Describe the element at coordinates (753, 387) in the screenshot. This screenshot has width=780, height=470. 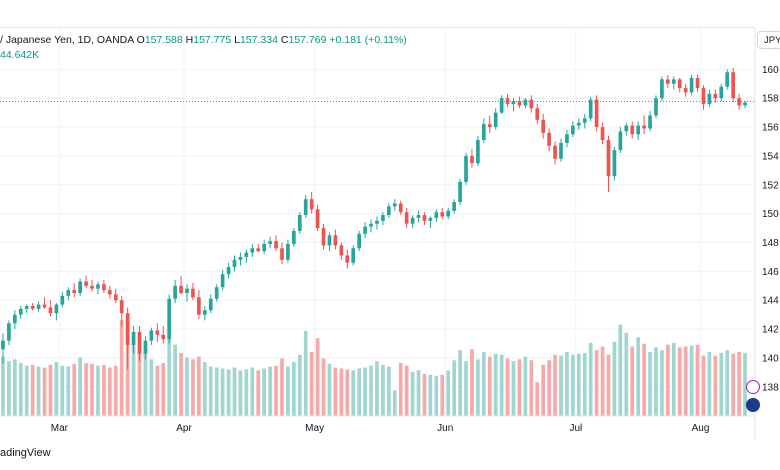
I see `event-marker-icon` at that location.